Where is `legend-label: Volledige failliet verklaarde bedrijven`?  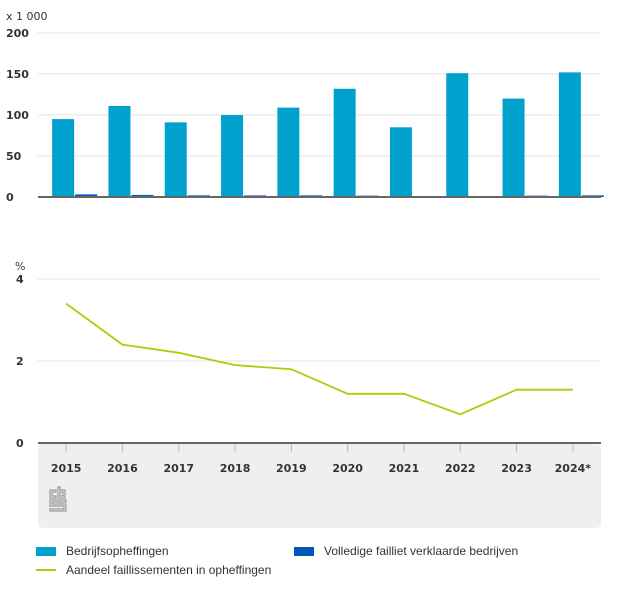 legend-label: Volledige failliet verklaarde bedrijven is located at coordinates (421, 551).